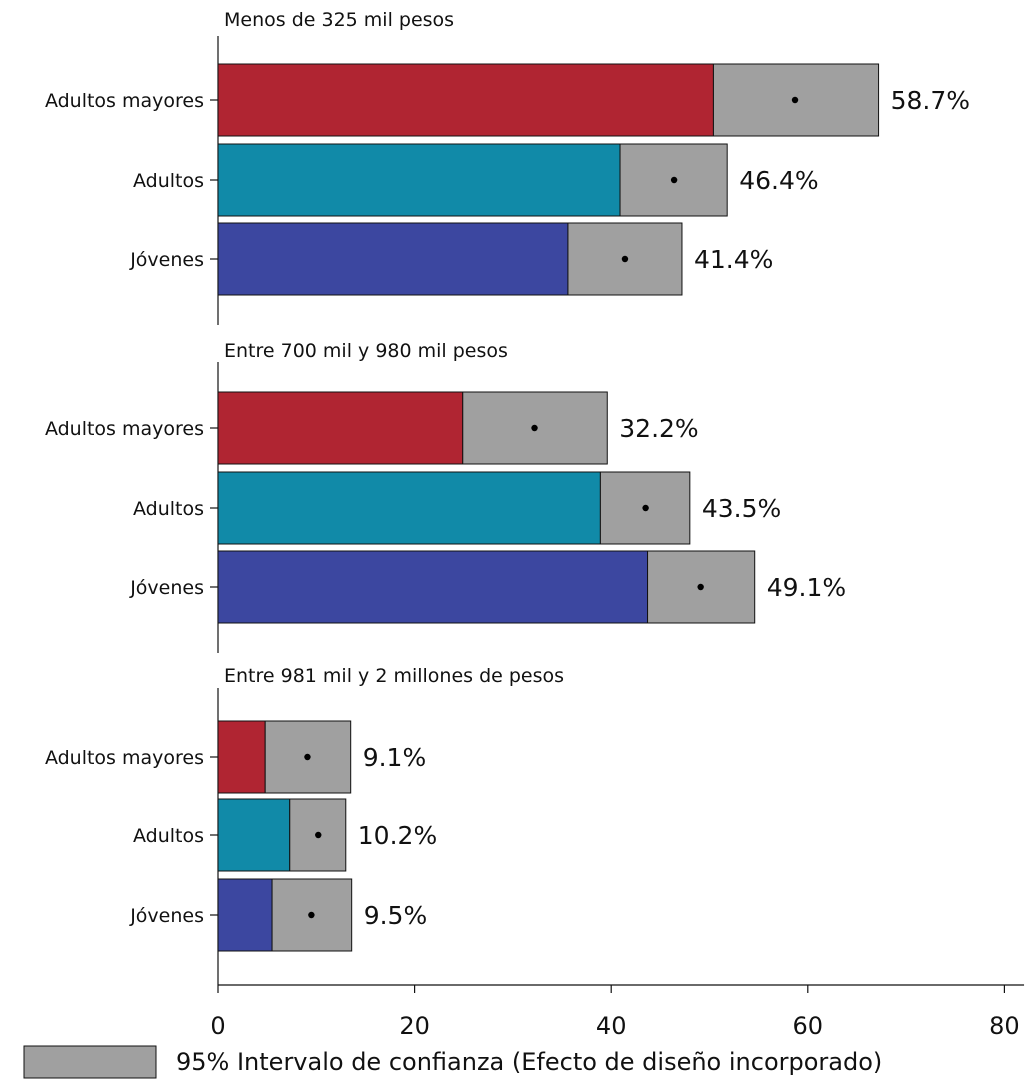 This screenshot has width=1031, height=1081. Describe the element at coordinates (241, 757) in the screenshot. I see `bar-3-adultos-mayores` at that location.